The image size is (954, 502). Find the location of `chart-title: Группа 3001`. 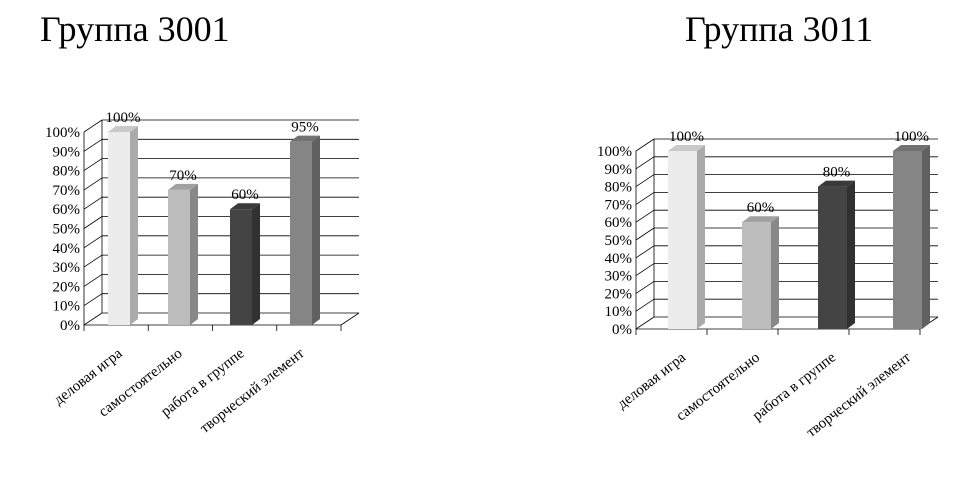

chart-title: Группа 3001 is located at coordinates (135, 29).